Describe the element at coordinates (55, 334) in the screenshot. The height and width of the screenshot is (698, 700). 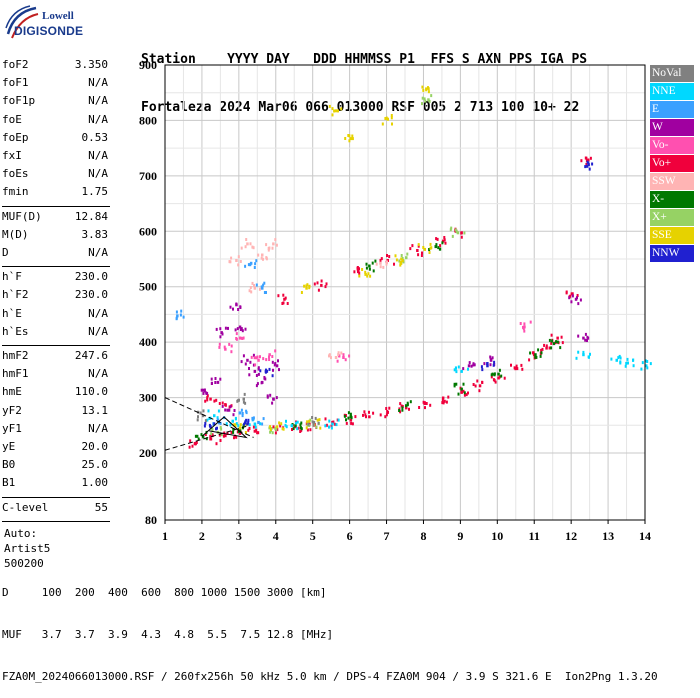
I see `param-row: h`Es N/A` at that location.